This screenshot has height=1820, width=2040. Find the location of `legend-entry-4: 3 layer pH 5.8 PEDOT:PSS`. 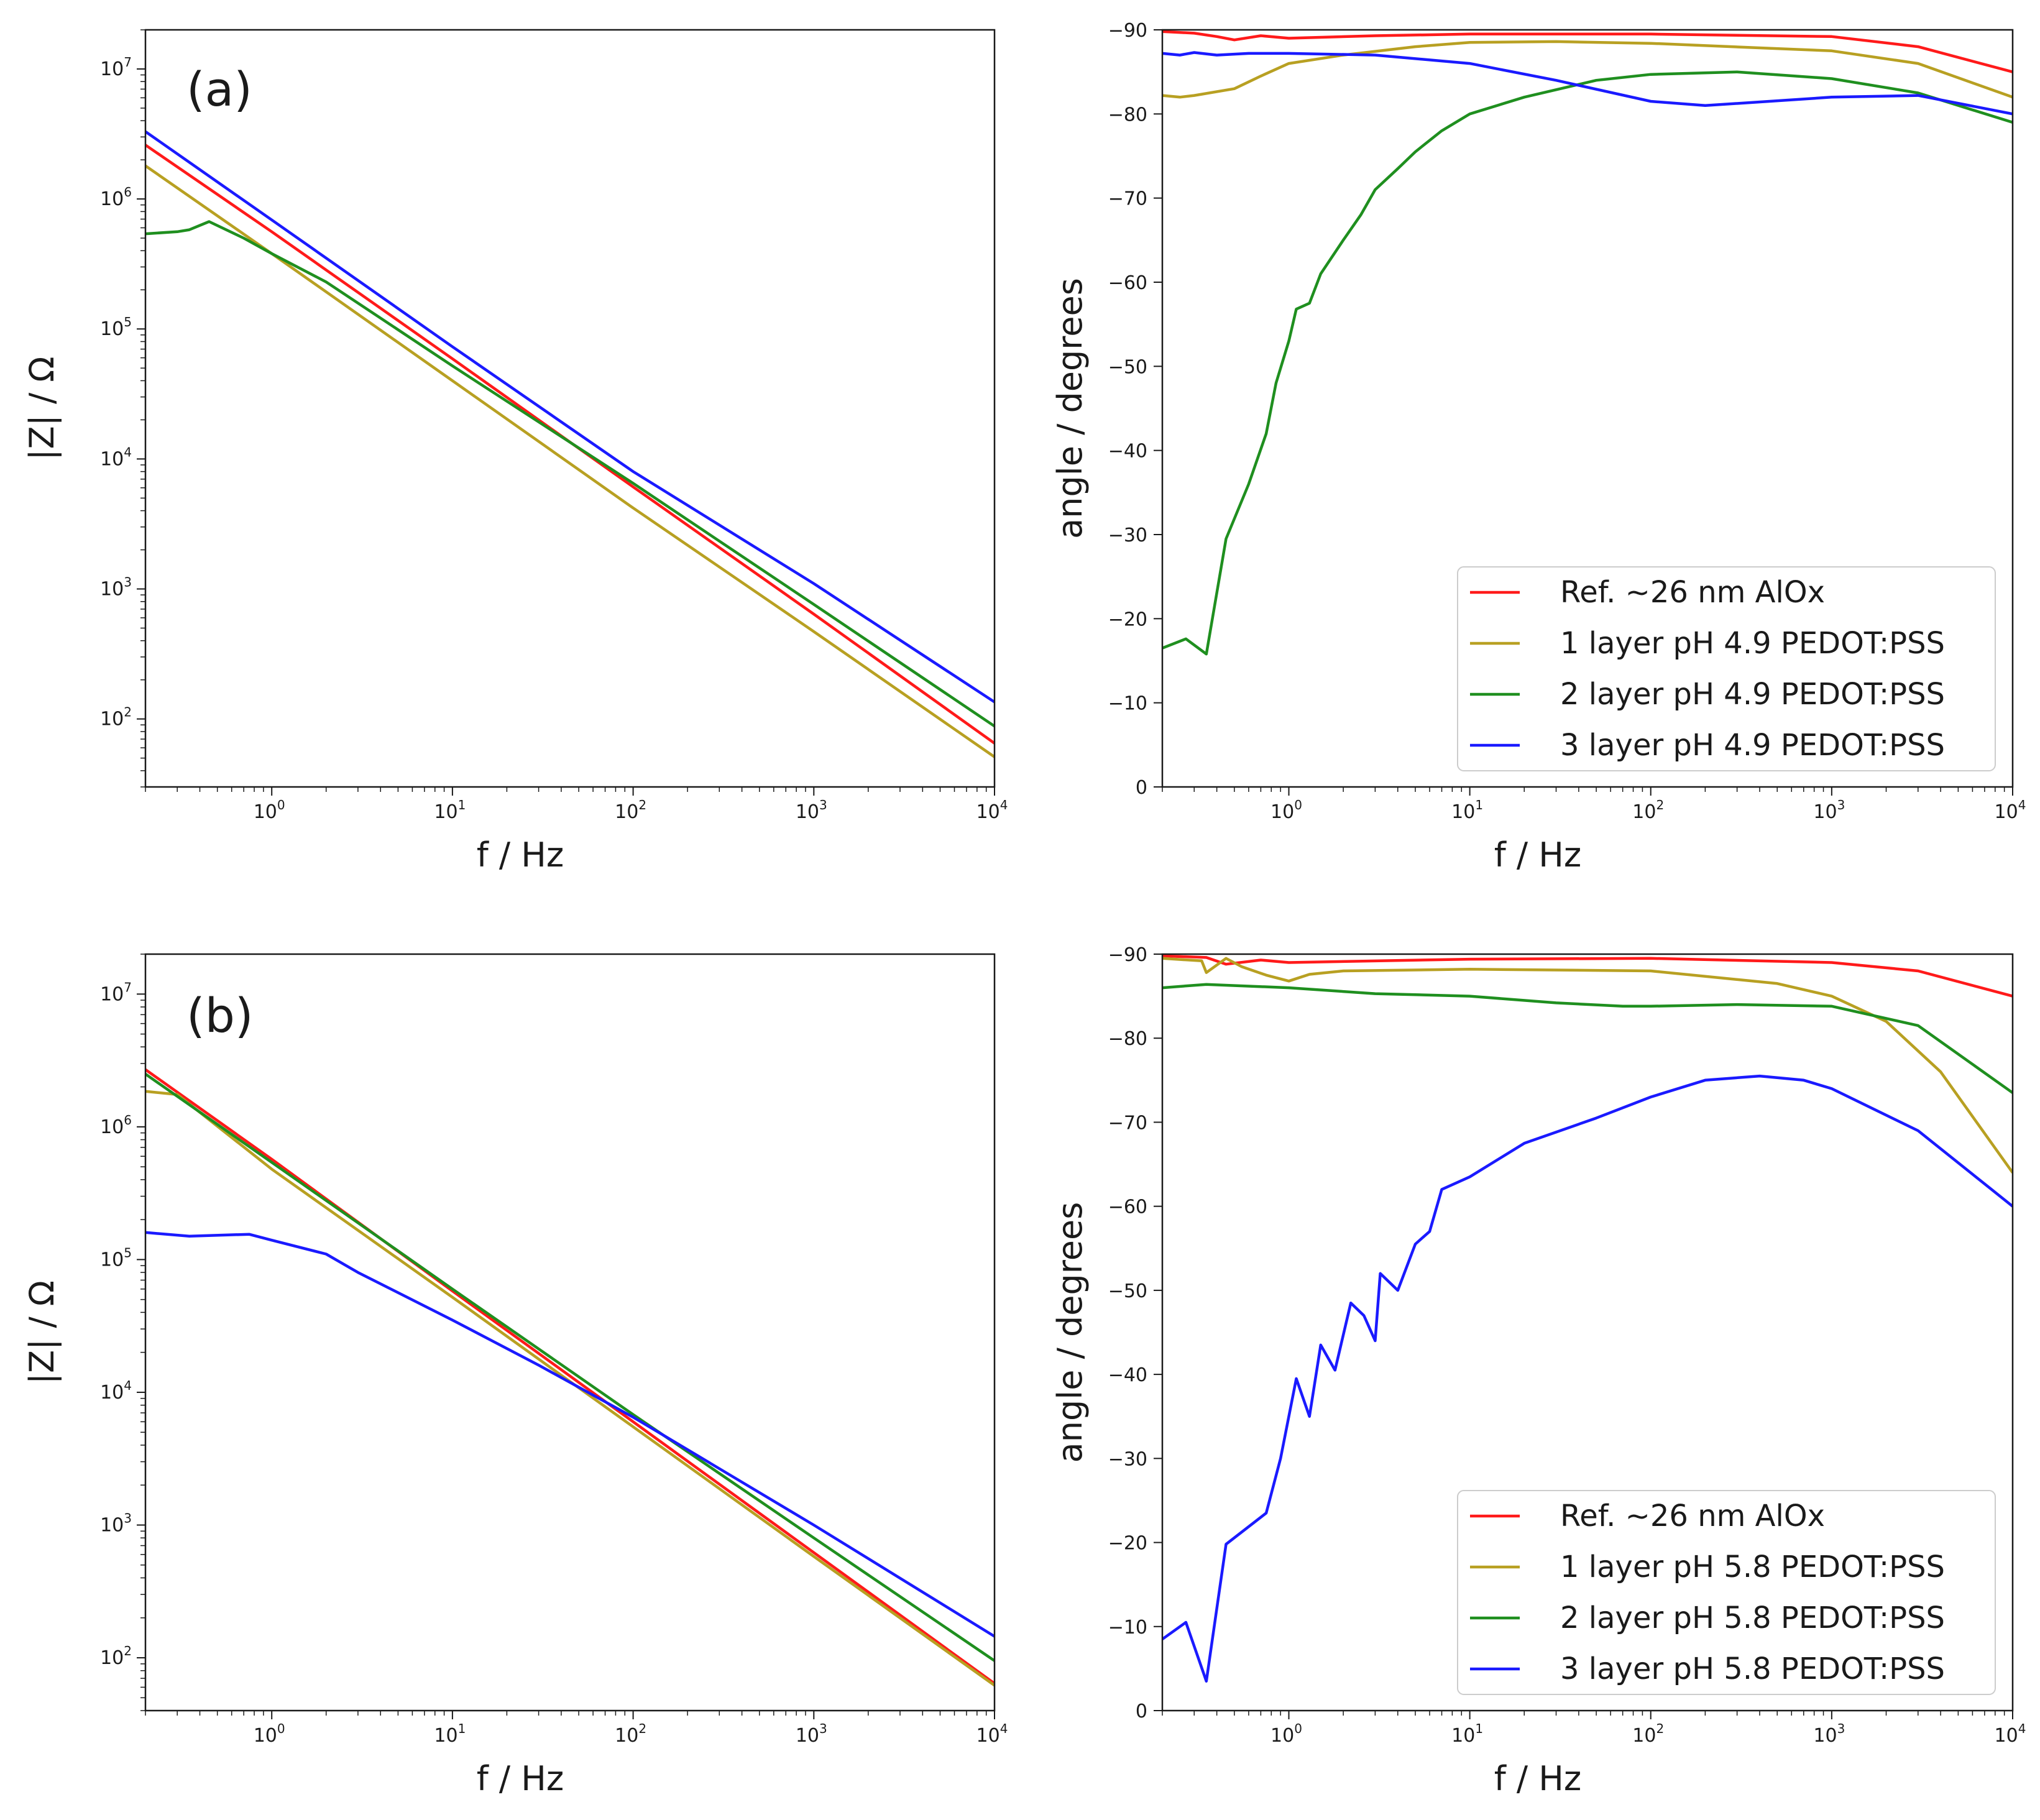

legend-entry-4: 3 layer pH 5.8 PEDOT:PSS is located at coordinates (1752, 1669).